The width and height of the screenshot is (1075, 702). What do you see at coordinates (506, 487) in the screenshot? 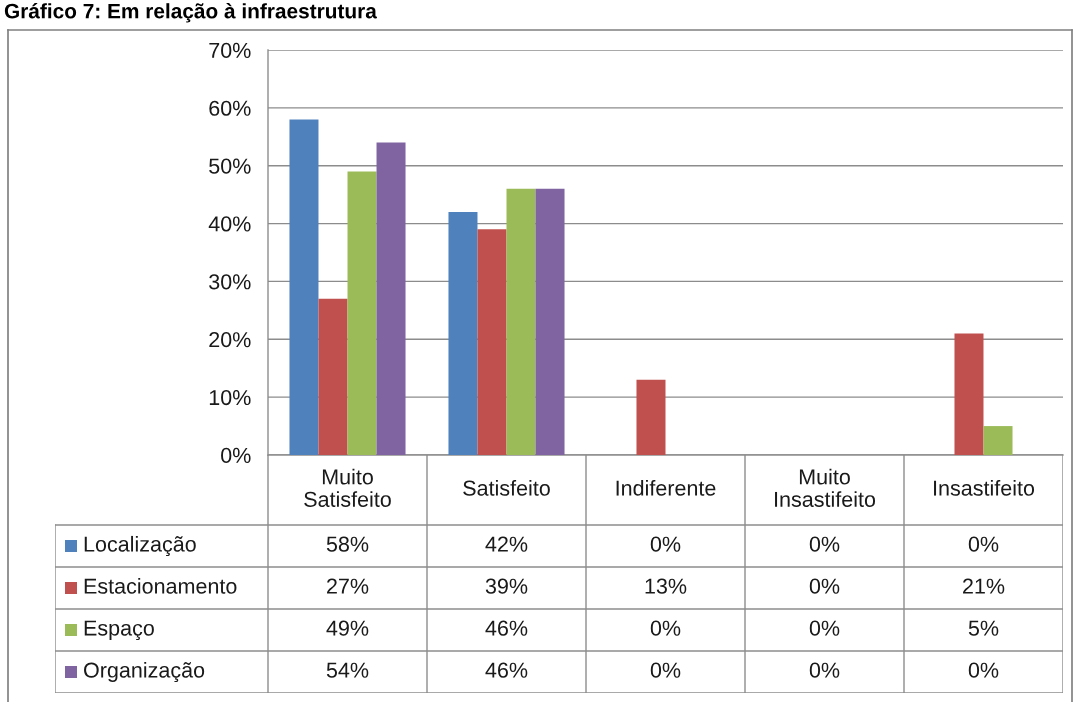
I see `x-tick-label: Satisfeito` at bounding box center [506, 487].